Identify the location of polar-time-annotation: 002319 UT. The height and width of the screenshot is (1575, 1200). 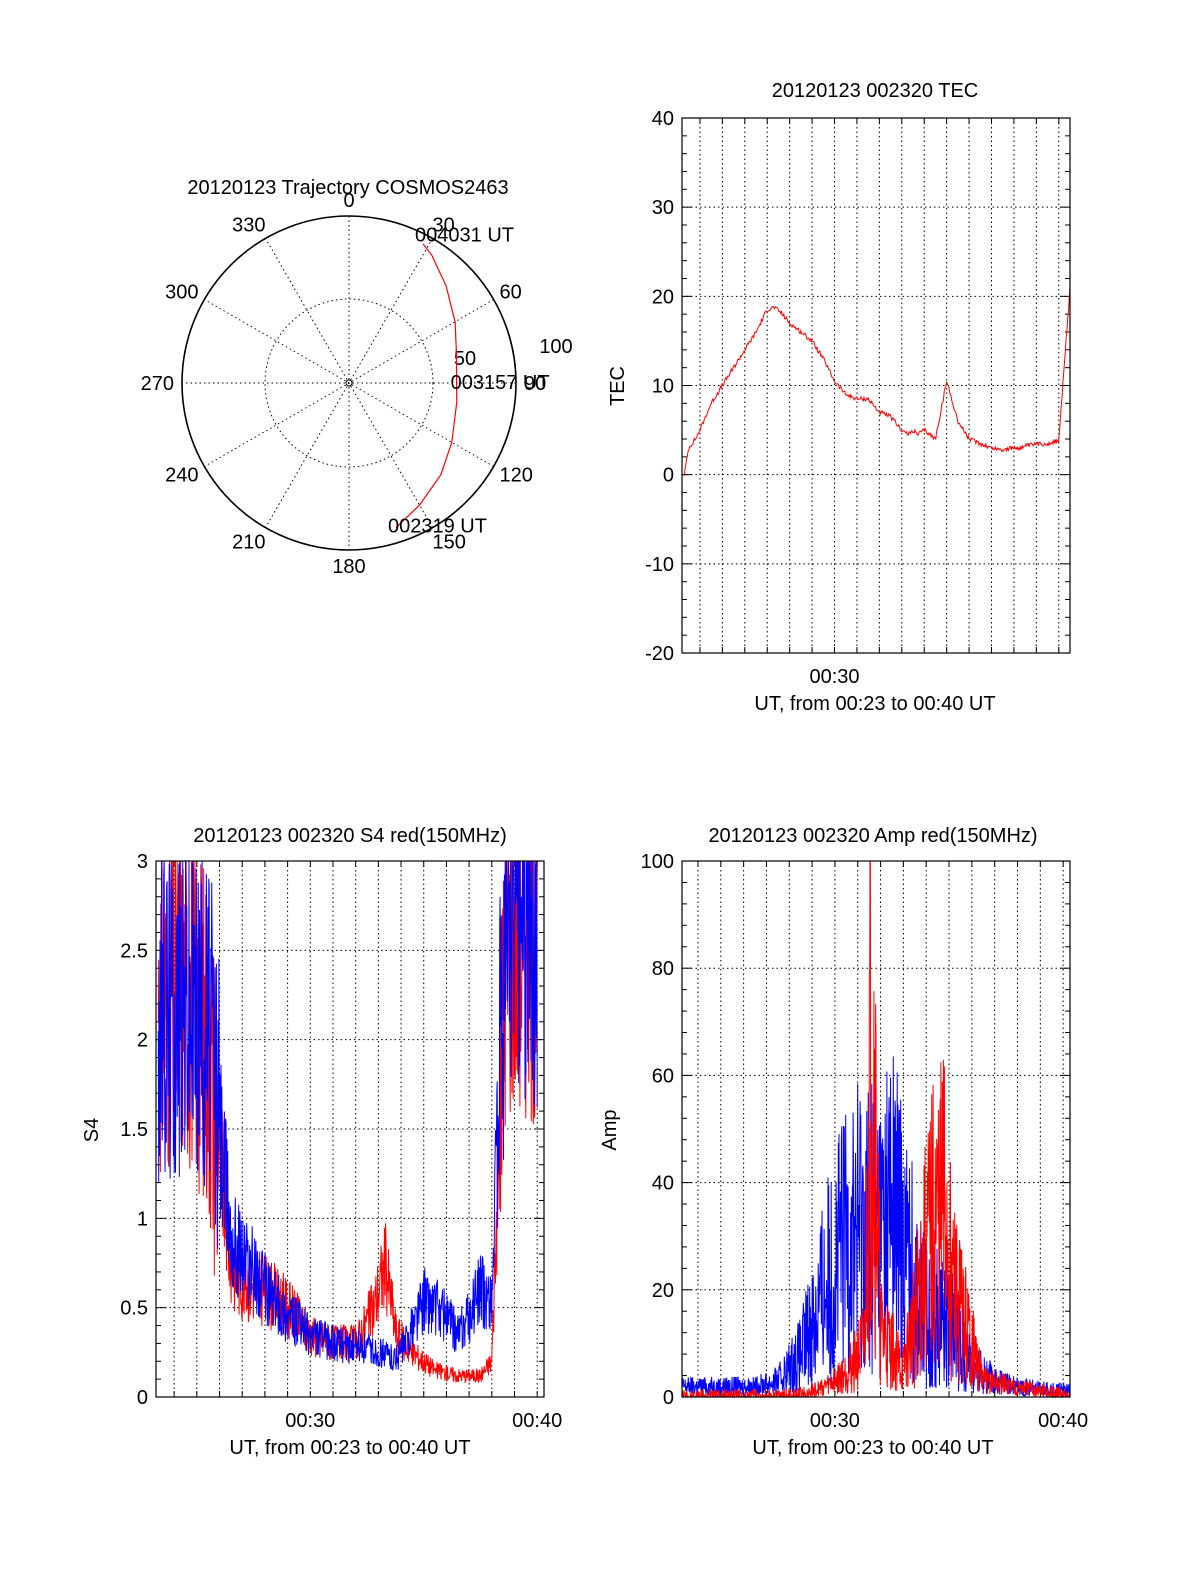
(437, 527).